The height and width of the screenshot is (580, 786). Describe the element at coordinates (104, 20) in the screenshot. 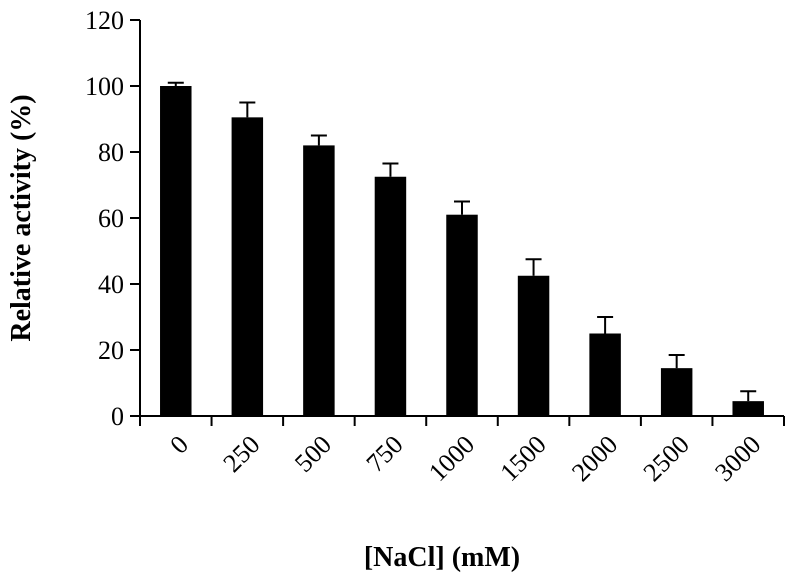

I see `y-tick-label: 120` at that location.